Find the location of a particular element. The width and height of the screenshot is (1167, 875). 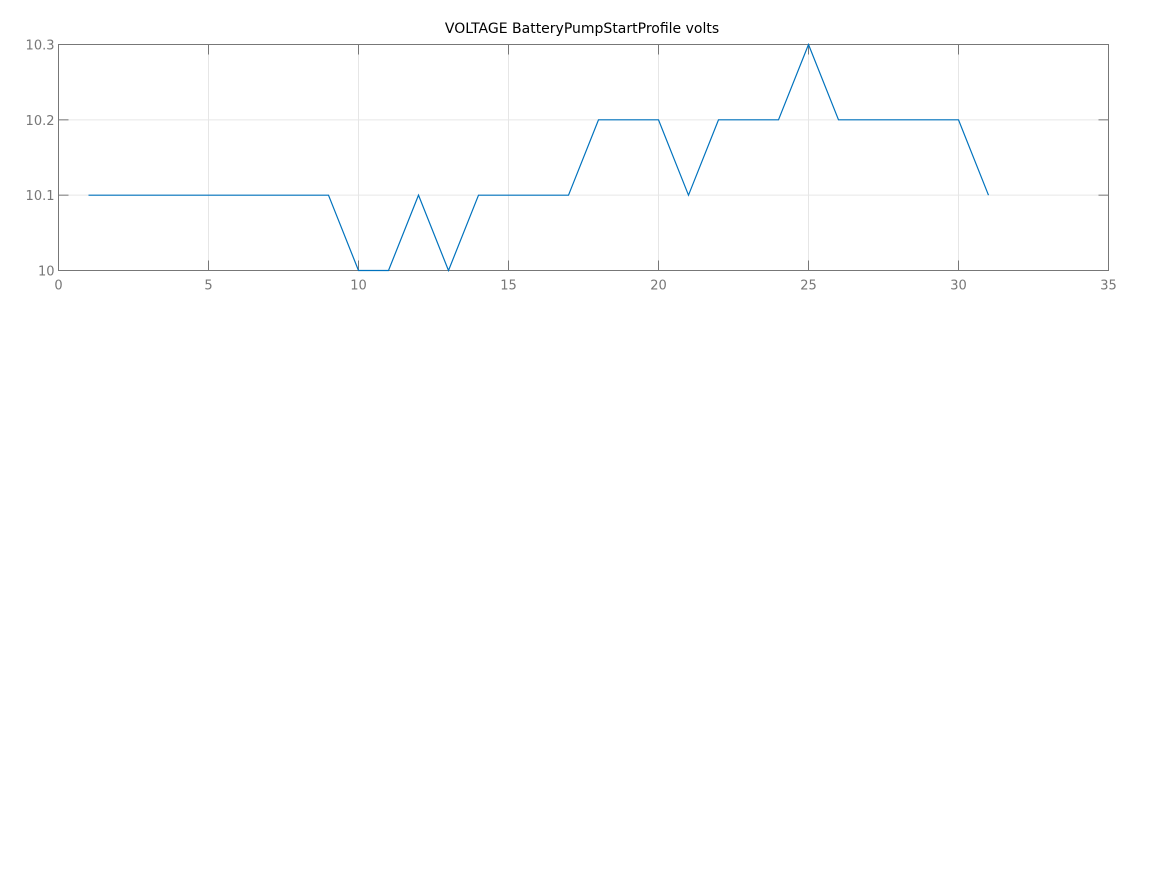

y-tick-label: 10.2 is located at coordinates (40, 121).